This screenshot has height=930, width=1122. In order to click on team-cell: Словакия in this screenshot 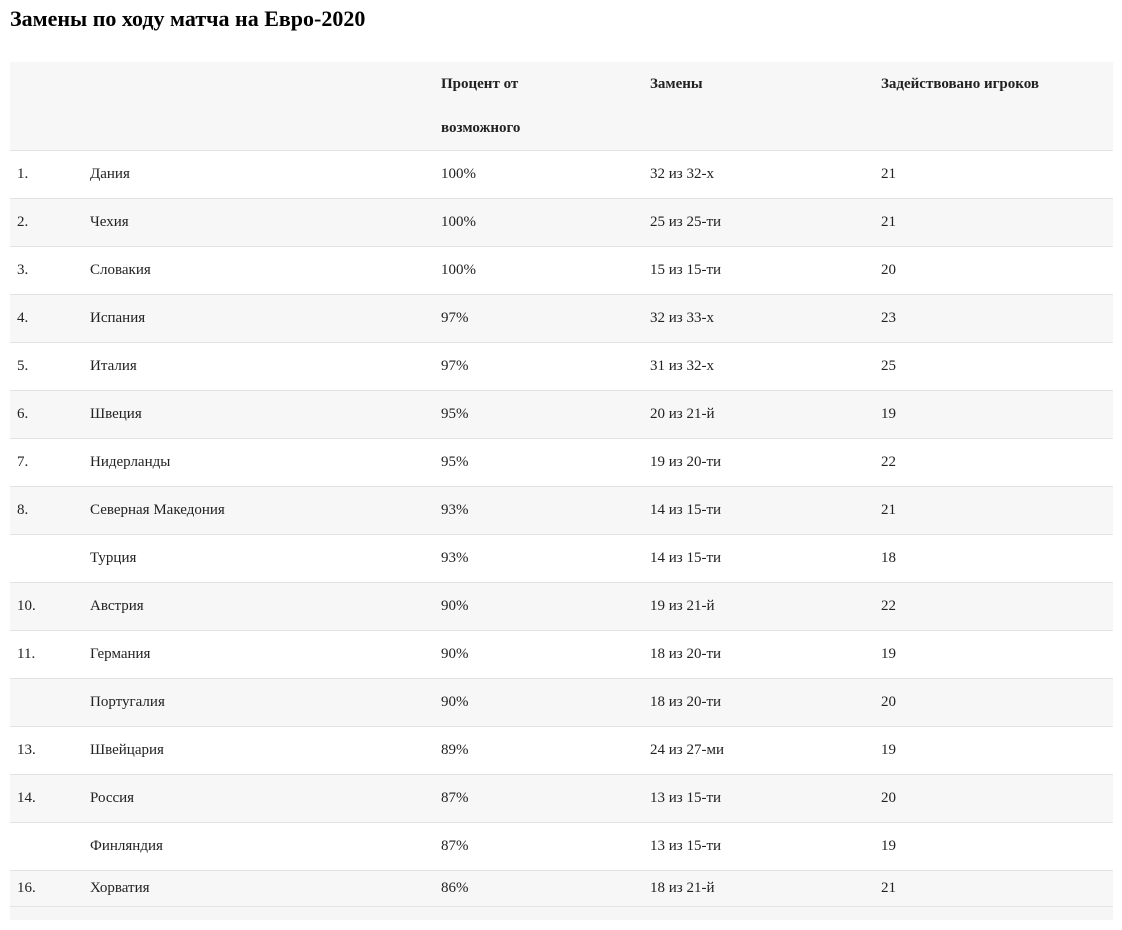, I will do `click(258, 270)`.